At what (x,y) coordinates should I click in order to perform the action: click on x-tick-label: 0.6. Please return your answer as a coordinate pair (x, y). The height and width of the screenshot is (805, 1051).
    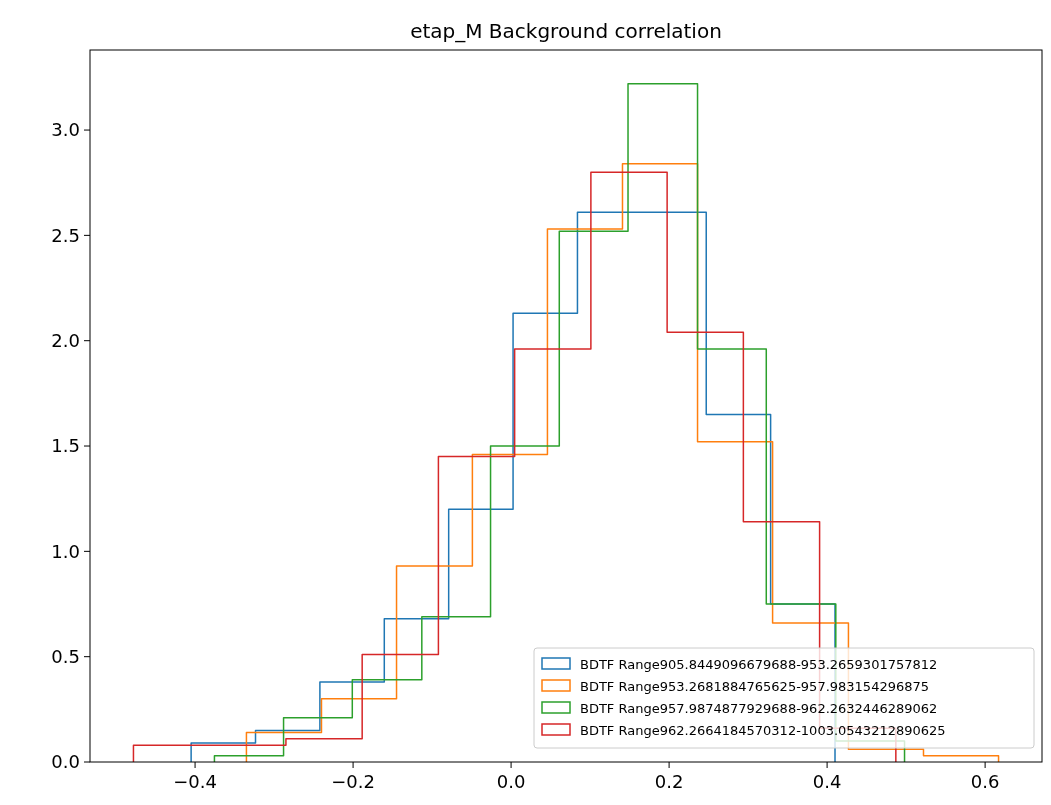
    Looking at the image, I should click on (985, 781).